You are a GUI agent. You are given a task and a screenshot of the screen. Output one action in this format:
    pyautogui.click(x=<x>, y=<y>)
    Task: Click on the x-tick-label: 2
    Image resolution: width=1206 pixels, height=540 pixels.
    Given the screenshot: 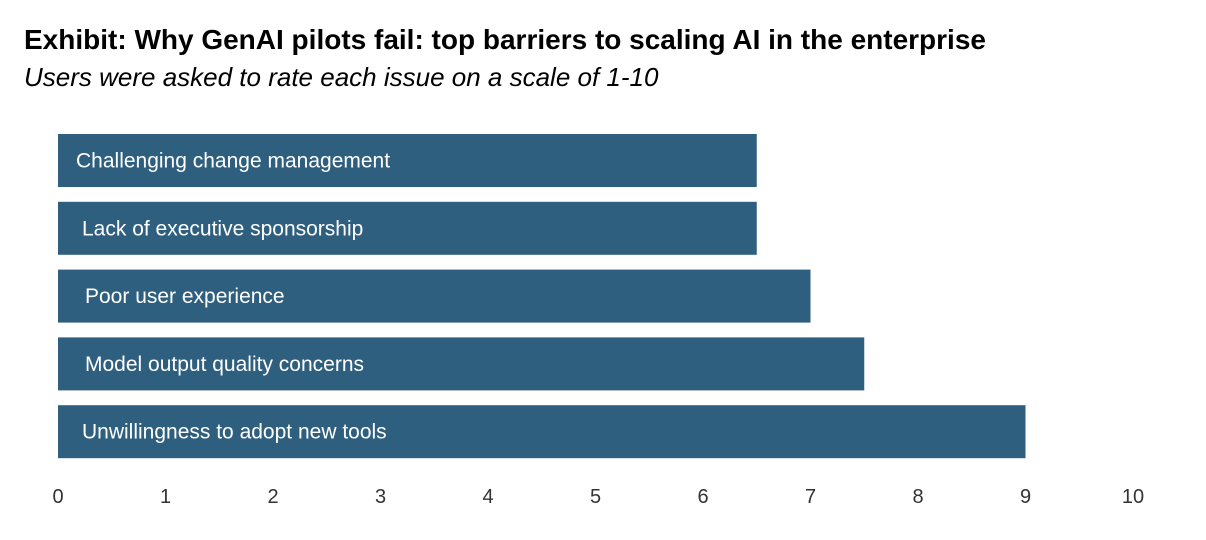 What is the action you would take?
    pyautogui.click(x=272, y=497)
    